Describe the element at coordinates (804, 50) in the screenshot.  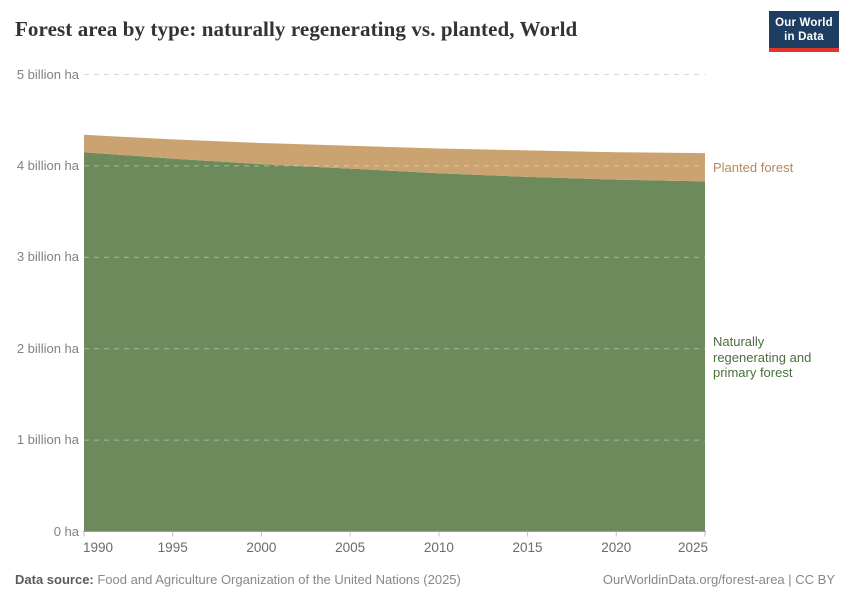
I see `owid-logo-red-bar` at that location.